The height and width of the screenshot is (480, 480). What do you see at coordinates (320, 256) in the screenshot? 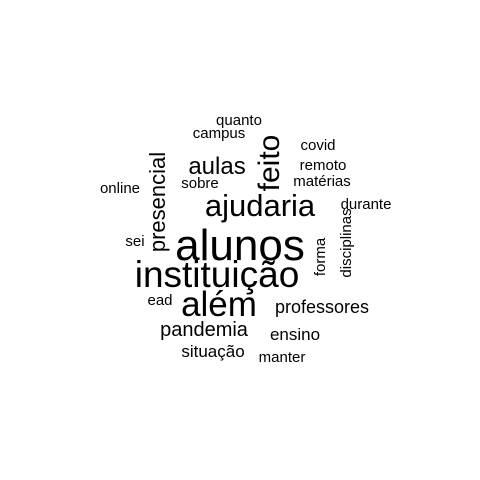
I see `word-forma: forma` at bounding box center [320, 256].